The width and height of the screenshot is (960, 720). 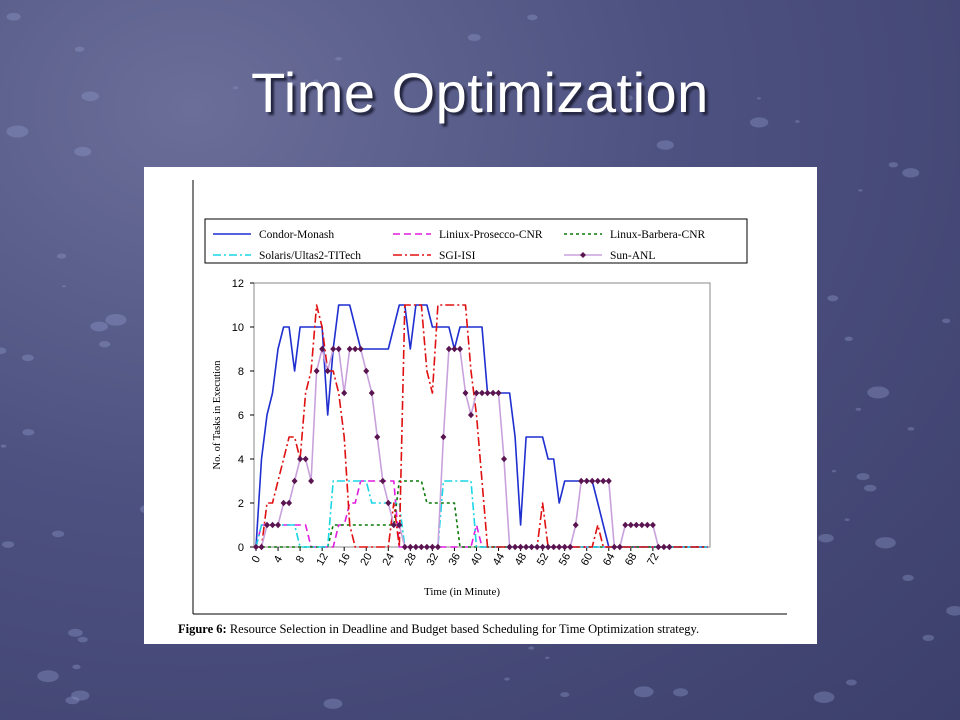 I want to click on y-tick-label: 2, so click(x=241, y=504).